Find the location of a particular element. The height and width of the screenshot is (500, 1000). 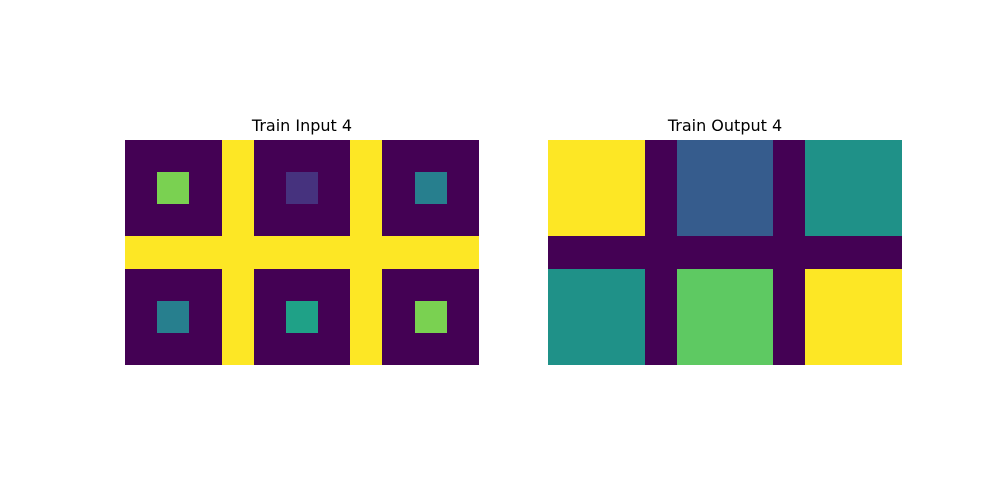

train-input-title: Train Input 4 is located at coordinates (302, 125).